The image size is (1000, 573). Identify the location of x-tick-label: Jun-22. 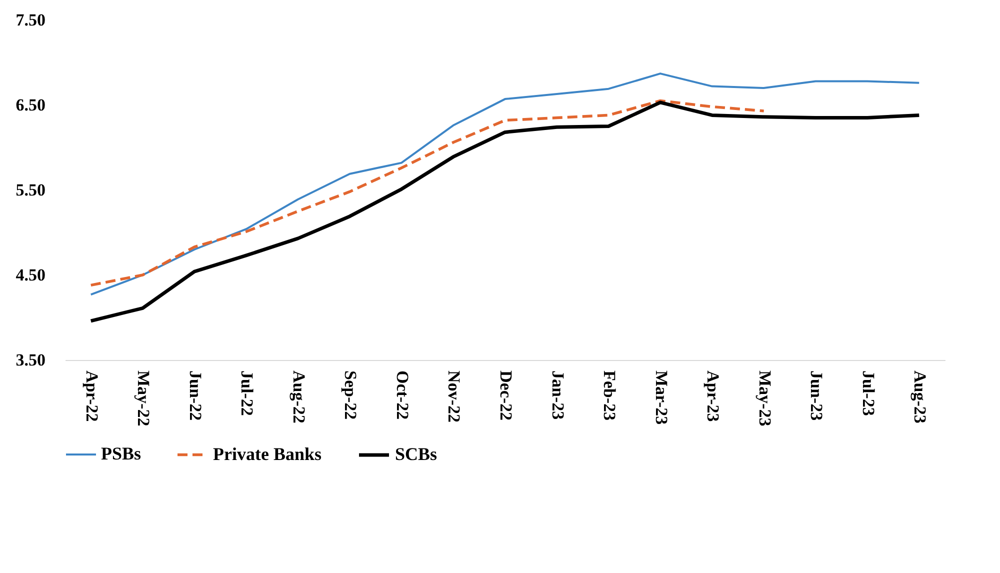
(195, 395).